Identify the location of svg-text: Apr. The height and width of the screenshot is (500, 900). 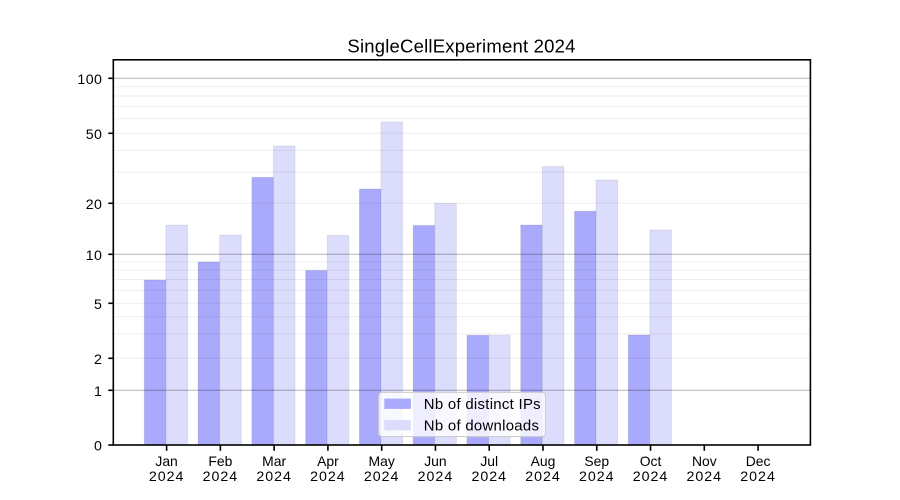
(328, 461).